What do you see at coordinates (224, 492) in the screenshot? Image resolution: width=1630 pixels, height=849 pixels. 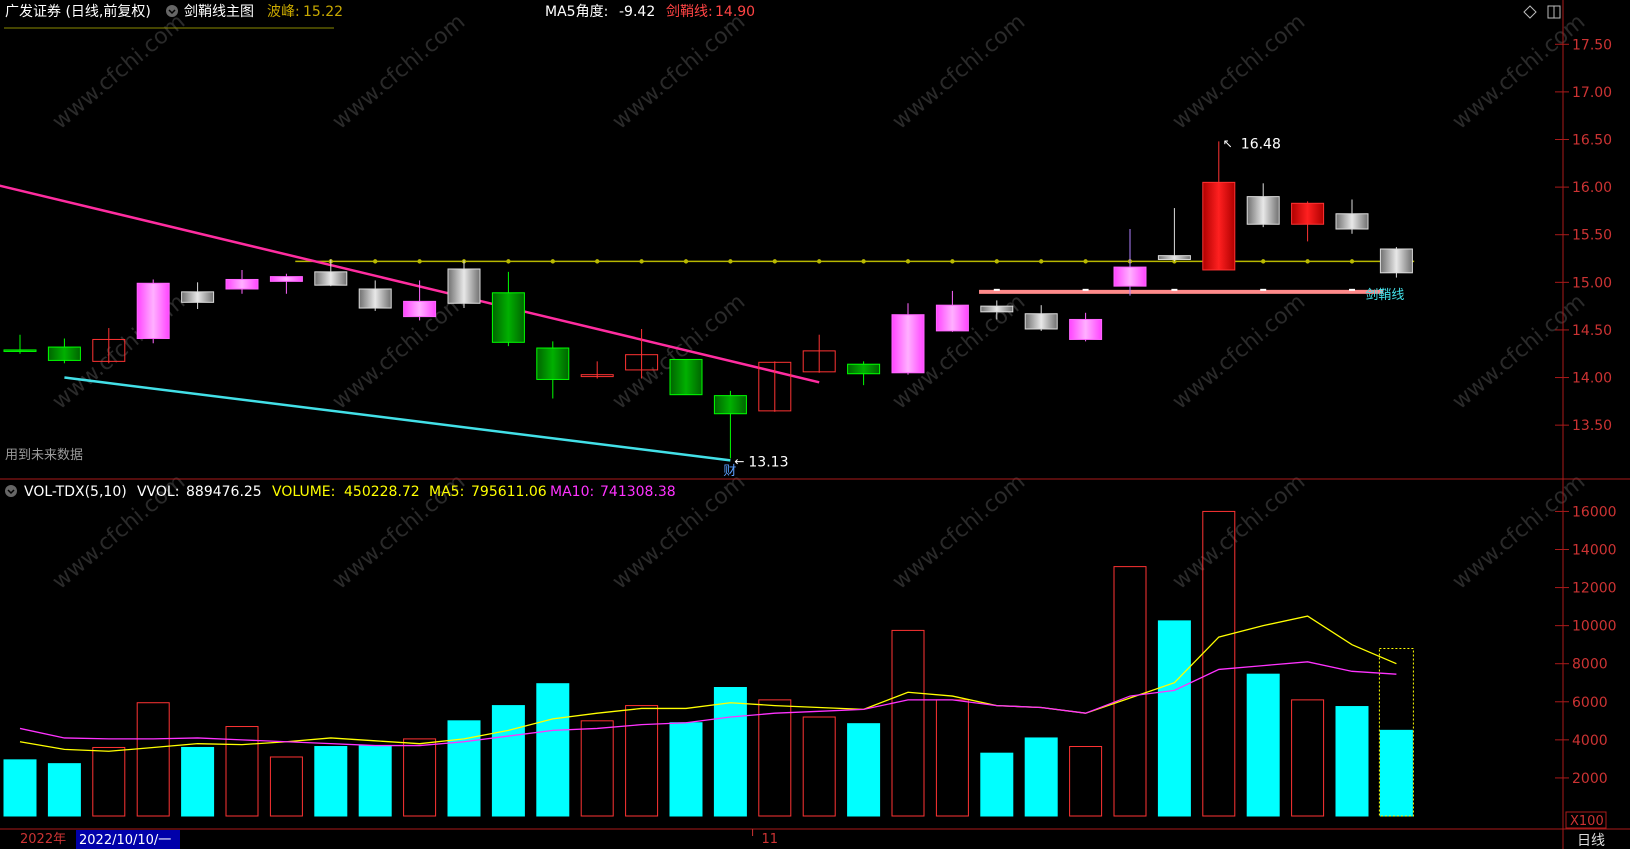 I see `vvol-value: 889476.25` at bounding box center [224, 492].